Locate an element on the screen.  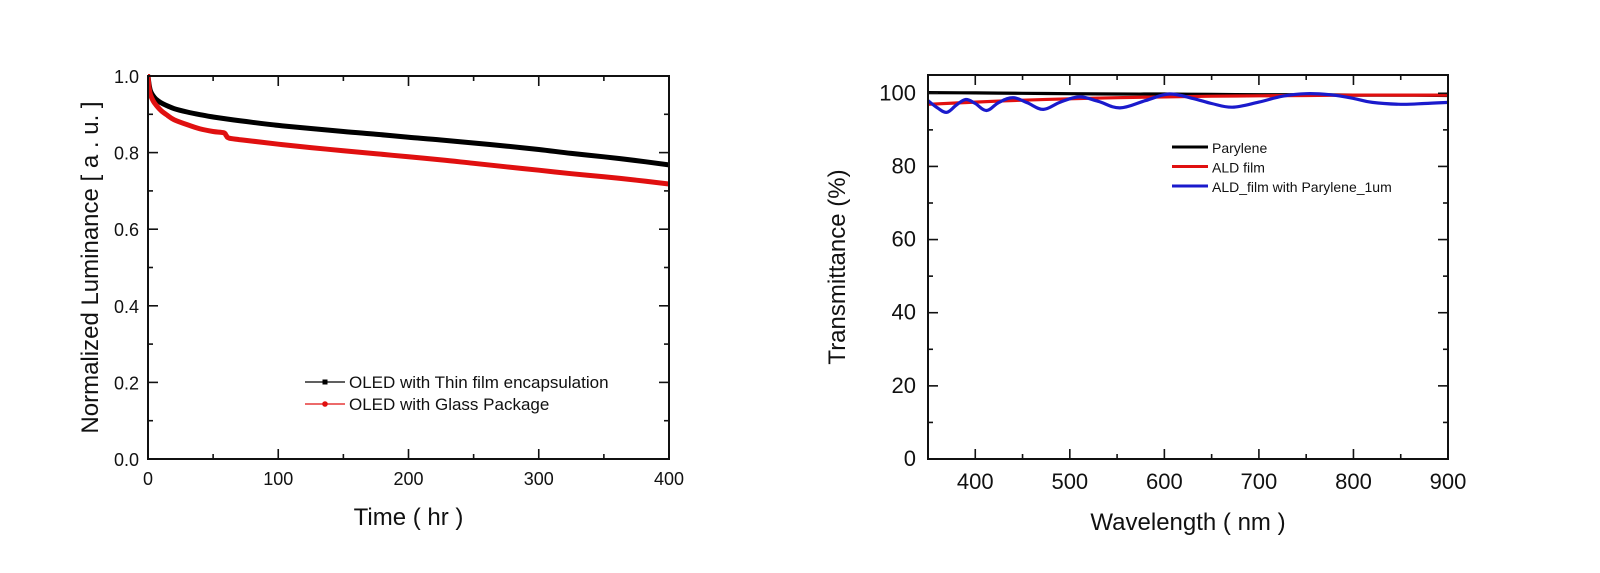
x-tick-label: 800 is located at coordinates (1353, 481).